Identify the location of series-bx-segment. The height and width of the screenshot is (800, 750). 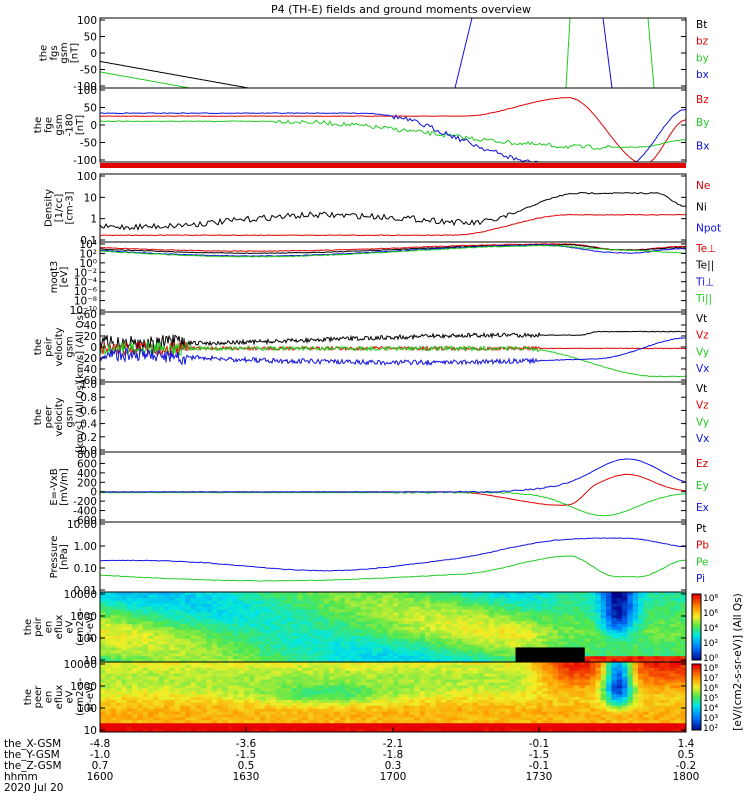
(463, 53).